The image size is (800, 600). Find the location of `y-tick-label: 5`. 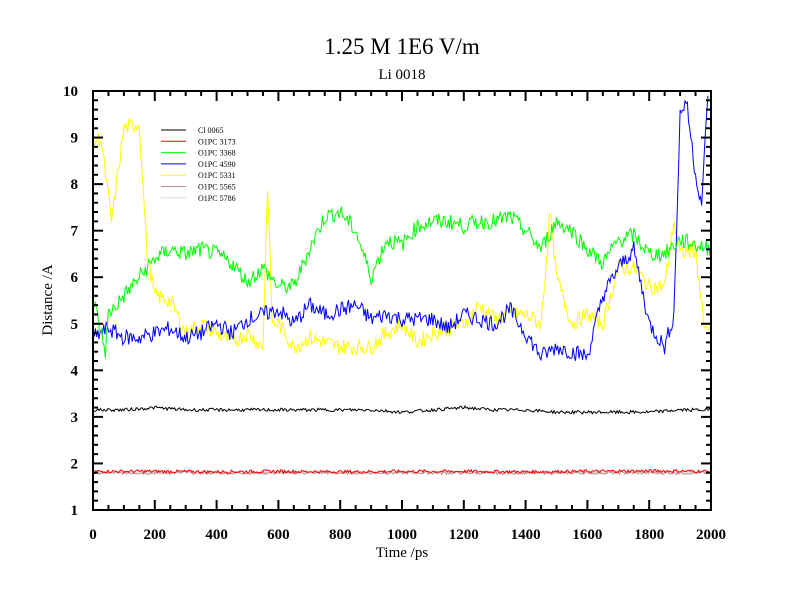

y-tick-label: 5 is located at coordinates (75, 325).